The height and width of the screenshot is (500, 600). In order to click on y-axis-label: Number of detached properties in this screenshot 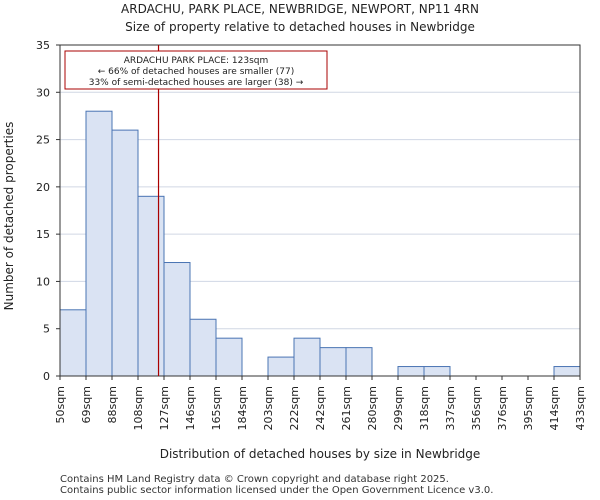, I will do `click(9, 216)`.